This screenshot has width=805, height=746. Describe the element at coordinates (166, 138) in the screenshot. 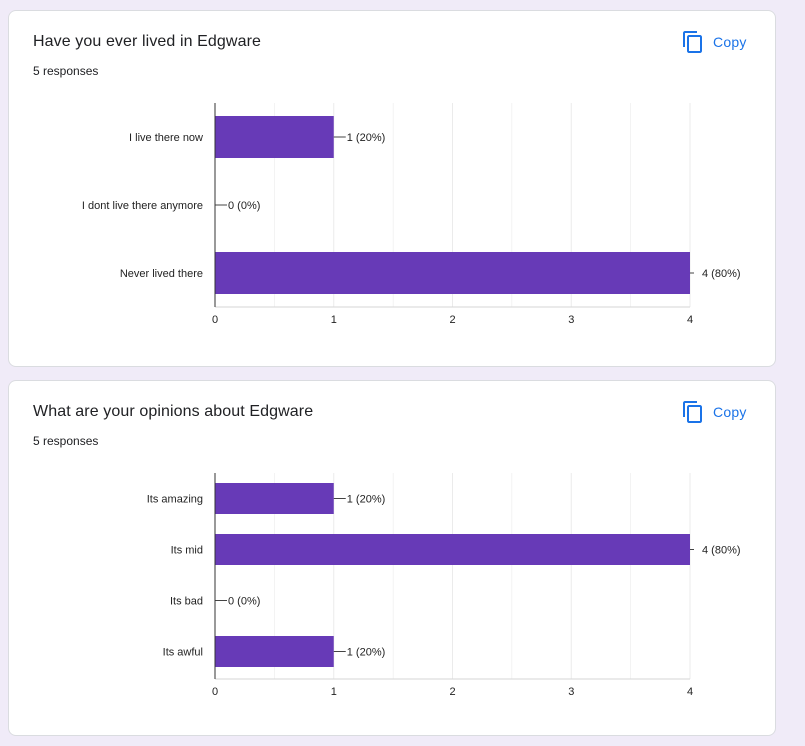

I see `category-label: I live there now` at that location.